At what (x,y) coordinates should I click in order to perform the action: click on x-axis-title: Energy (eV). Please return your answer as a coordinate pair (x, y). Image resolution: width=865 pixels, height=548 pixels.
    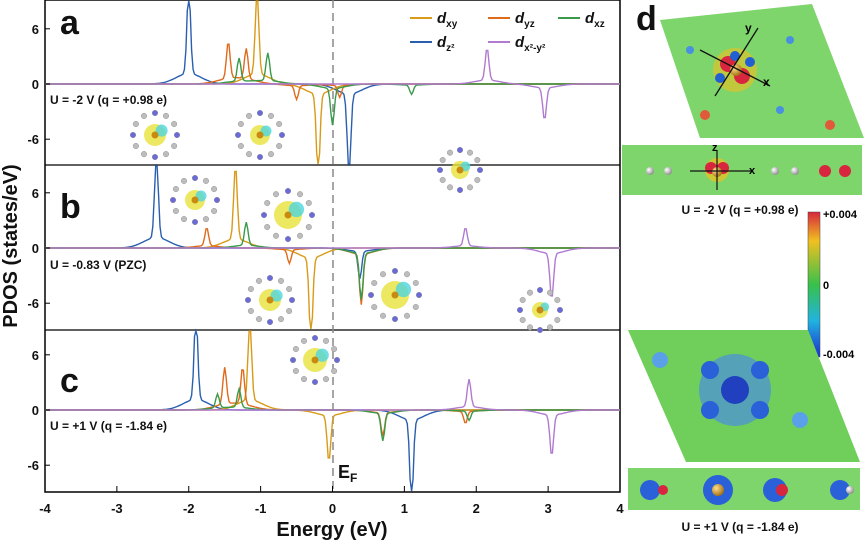
    Looking at the image, I should click on (331, 530).